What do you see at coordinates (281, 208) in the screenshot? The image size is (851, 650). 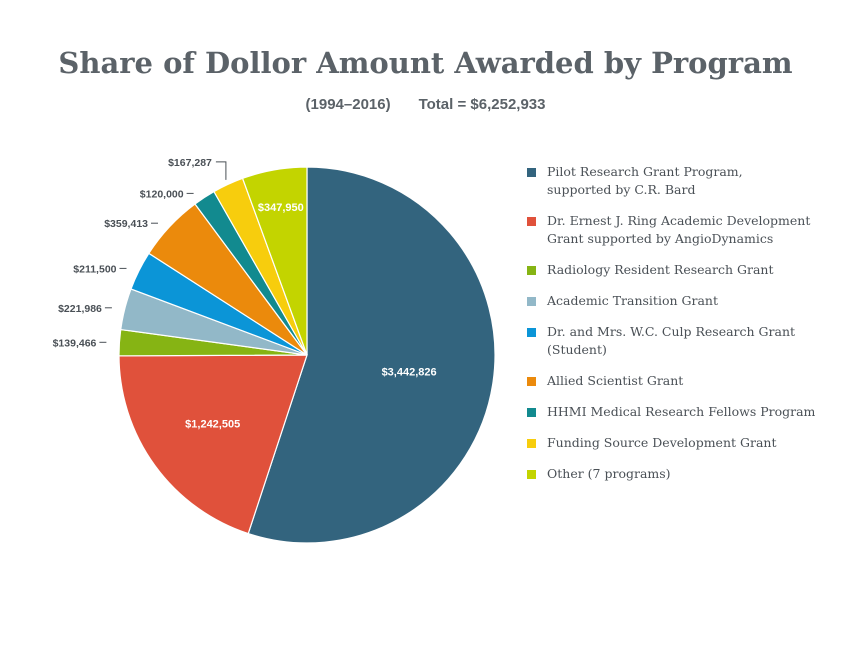 I see `slice-value-label: $347,950` at bounding box center [281, 208].